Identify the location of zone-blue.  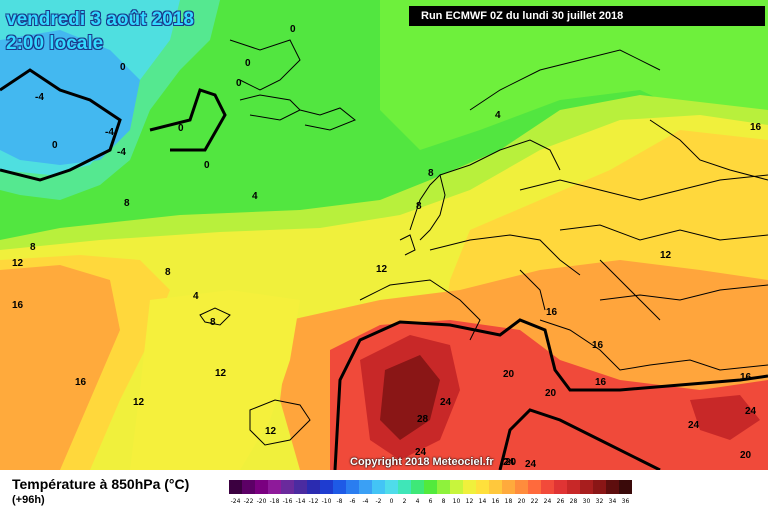
(70, 97).